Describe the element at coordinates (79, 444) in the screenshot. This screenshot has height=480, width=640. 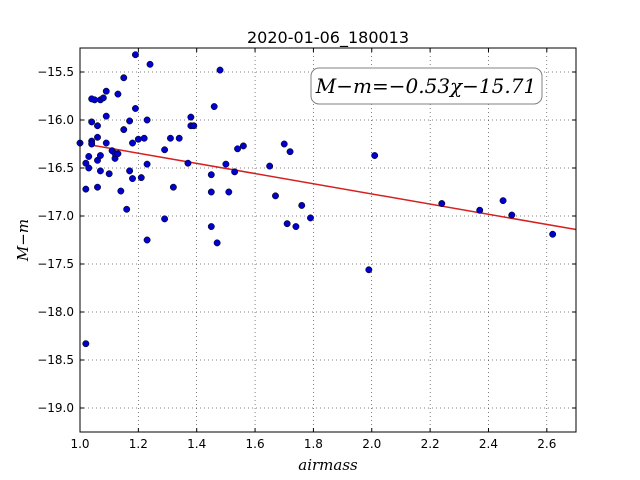
I see `x-tick-label: 1.0` at that location.